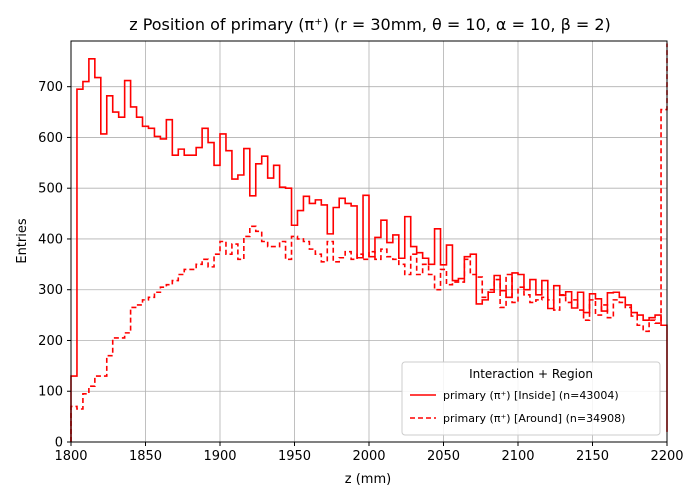  I want to click on y-tick-label: 200, so click(50, 341).